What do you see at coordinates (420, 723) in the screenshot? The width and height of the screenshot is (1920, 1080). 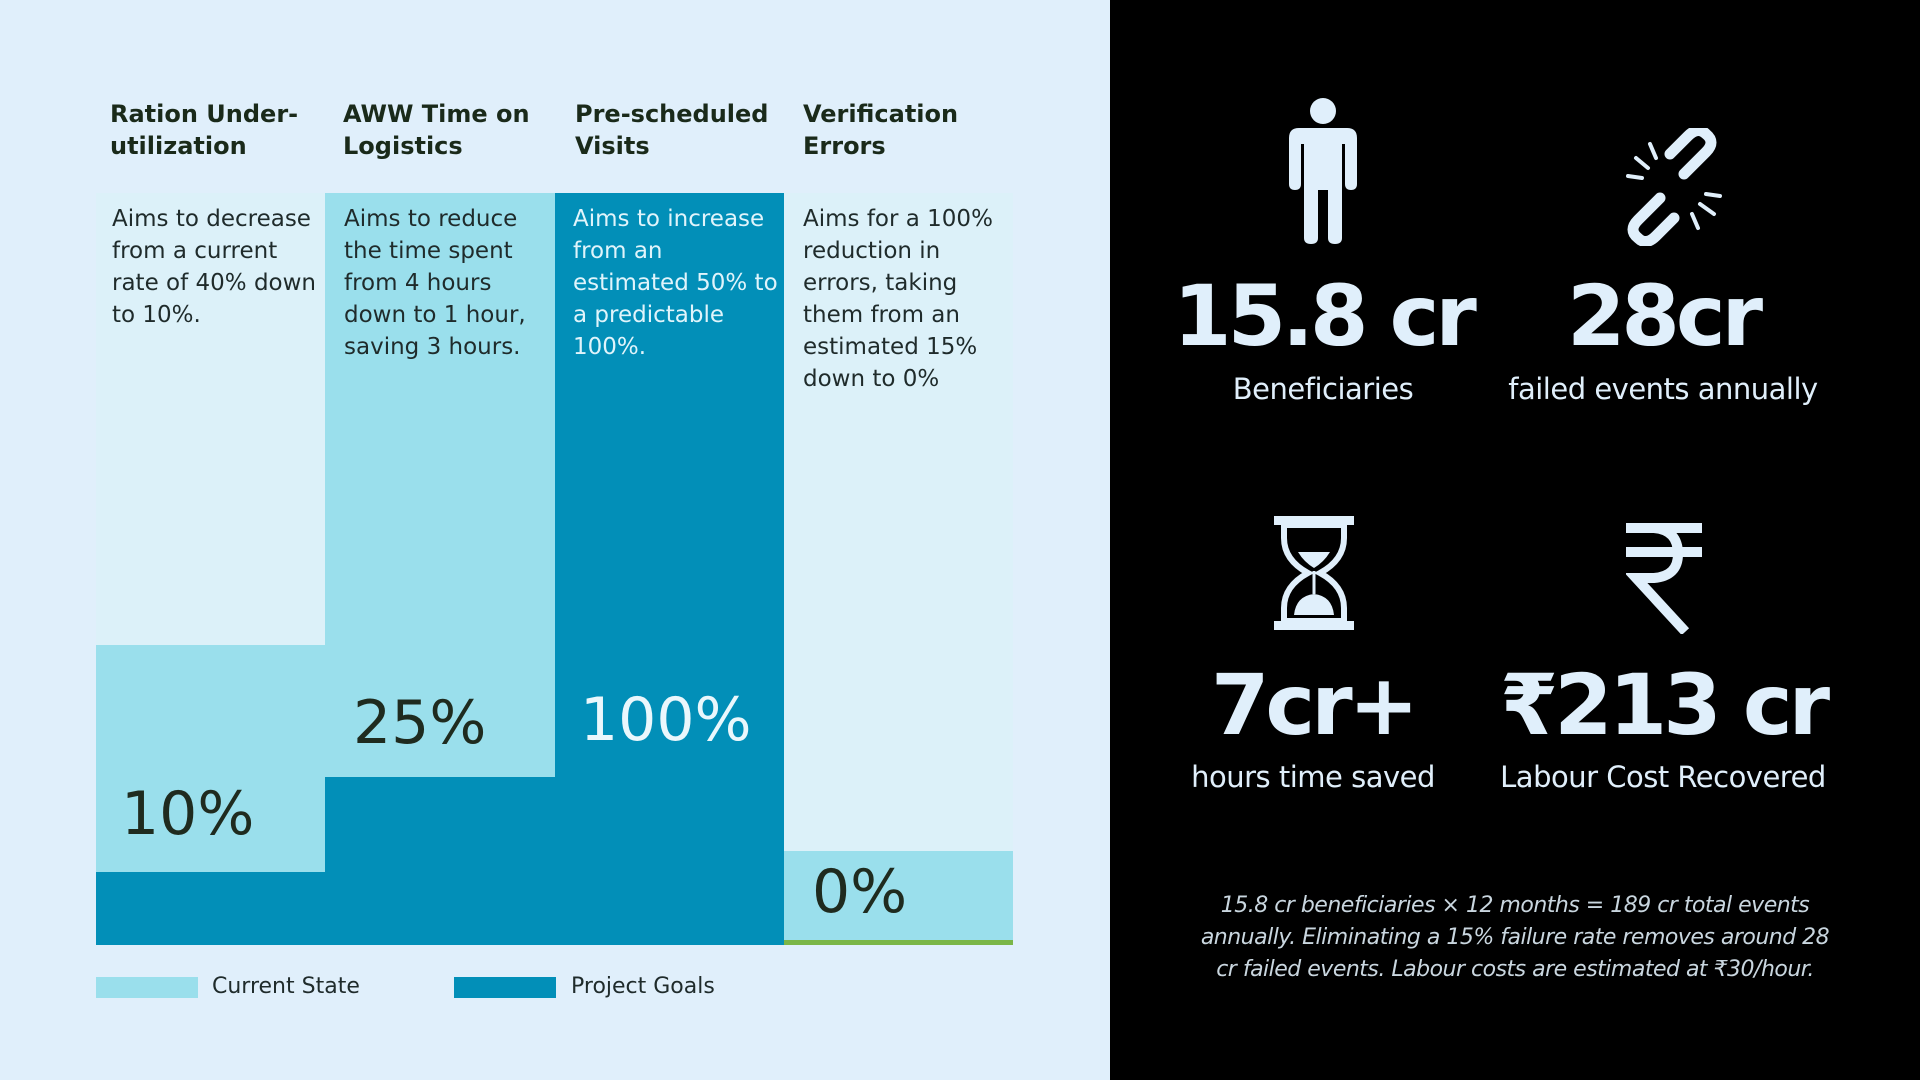 I see `goal-percentage-aww-time: 25%` at bounding box center [420, 723].